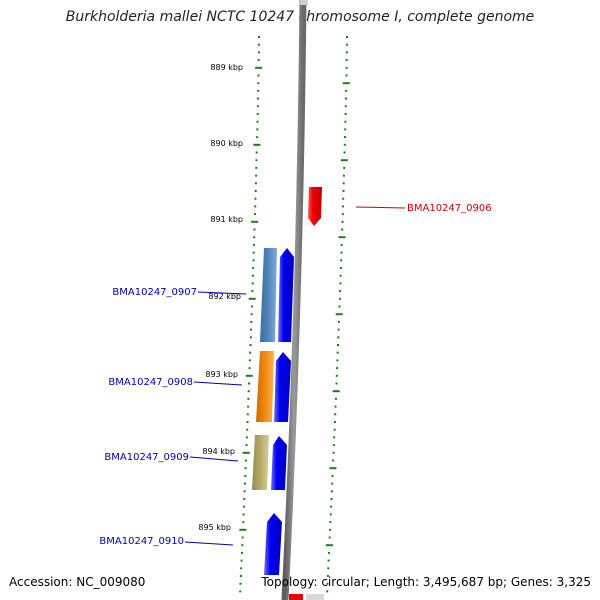 The width and height of the screenshot is (600, 600). I want to click on ruler-tick-label: 895 kbp, so click(214, 527).